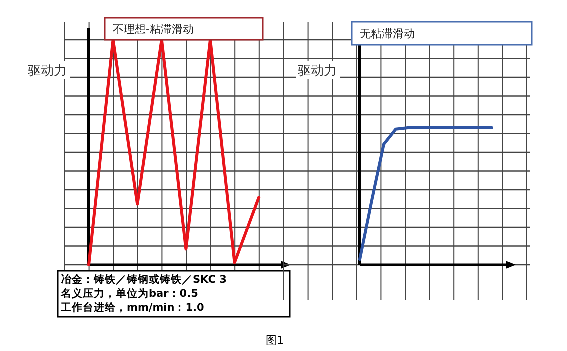 Image resolution: width=567 pixels, height=351 pixels. What do you see at coordinates (387, 34) in the screenshot?
I see `chart-title: 无粘滞滑动` at bounding box center [387, 34].